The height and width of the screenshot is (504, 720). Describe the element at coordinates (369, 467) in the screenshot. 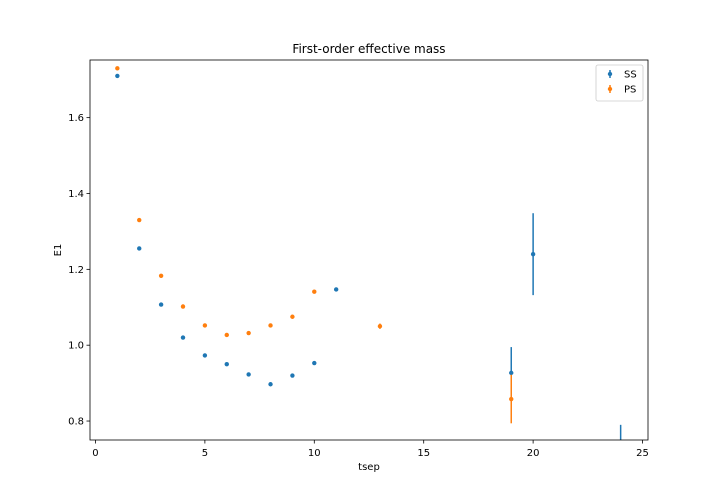

I see `x-axis-label: tsep` at that location.